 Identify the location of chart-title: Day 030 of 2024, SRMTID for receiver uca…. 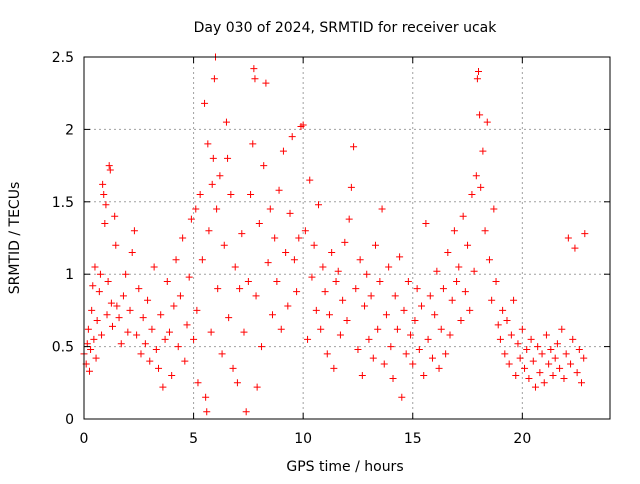
(346, 28).